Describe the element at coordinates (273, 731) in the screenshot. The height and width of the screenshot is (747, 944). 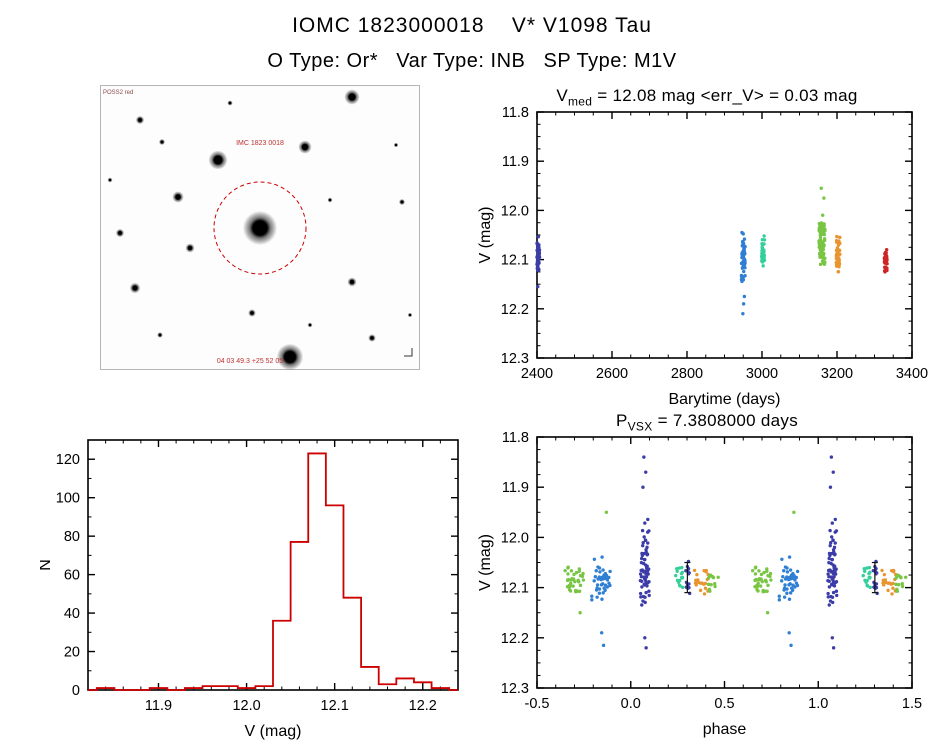
I see `x-axis-label: V (mag)` at that location.